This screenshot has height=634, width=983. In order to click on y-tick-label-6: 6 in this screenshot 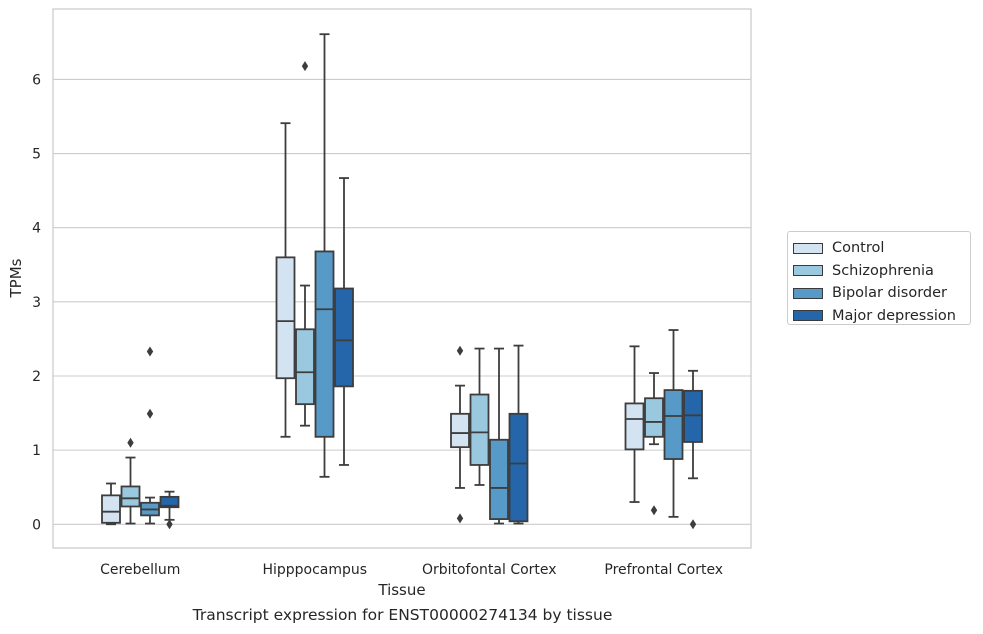, I will do `click(36, 80)`.